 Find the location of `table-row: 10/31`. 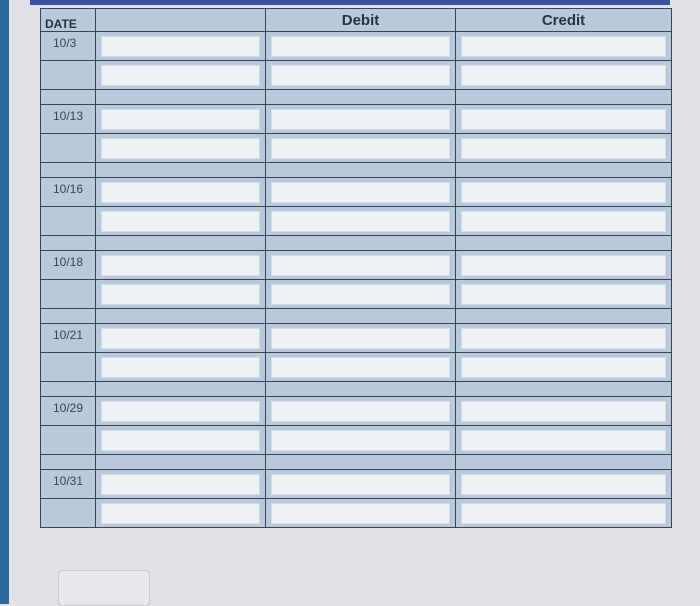

table-row: 10/31 is located at coordinates (356, 484).